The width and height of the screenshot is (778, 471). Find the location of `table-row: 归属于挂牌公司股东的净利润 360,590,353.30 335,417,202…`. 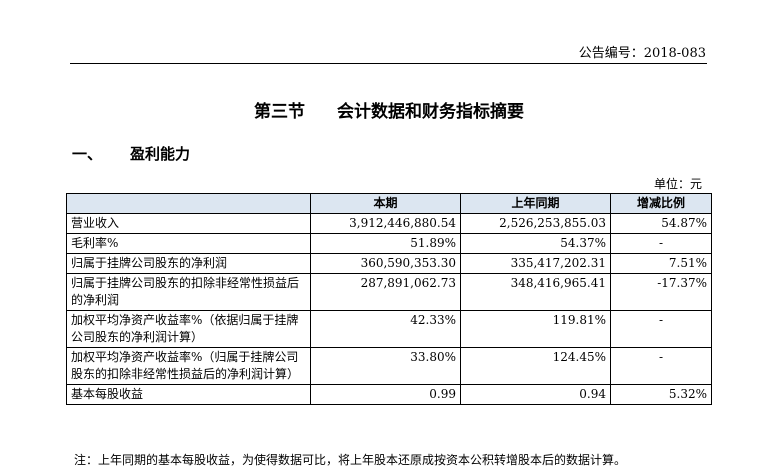

table-row: 归属于挂牌公司股东的净利润 360,590,353.30 335,417,202… is located at coordinates (389, 263).